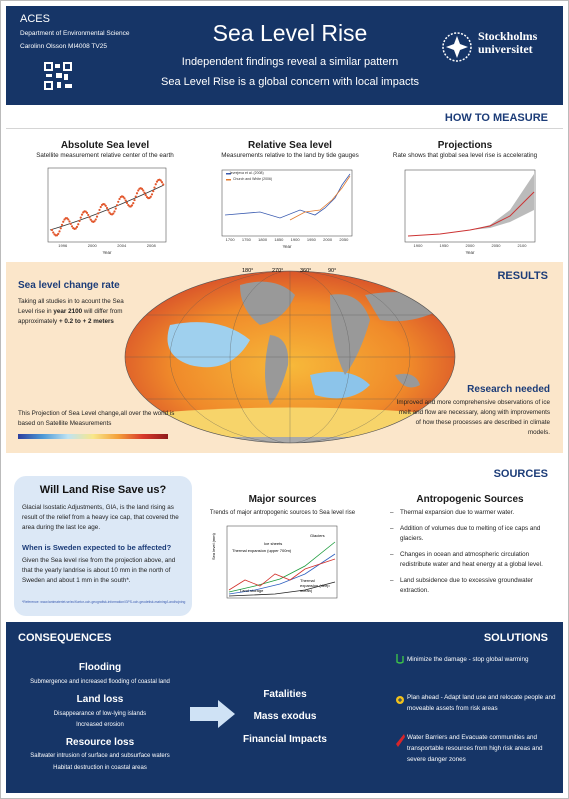 The image size is (569, 799). Describe the element at coordinates (282, 499) in the screenshot. I see `major-title: Major sources` at that location.